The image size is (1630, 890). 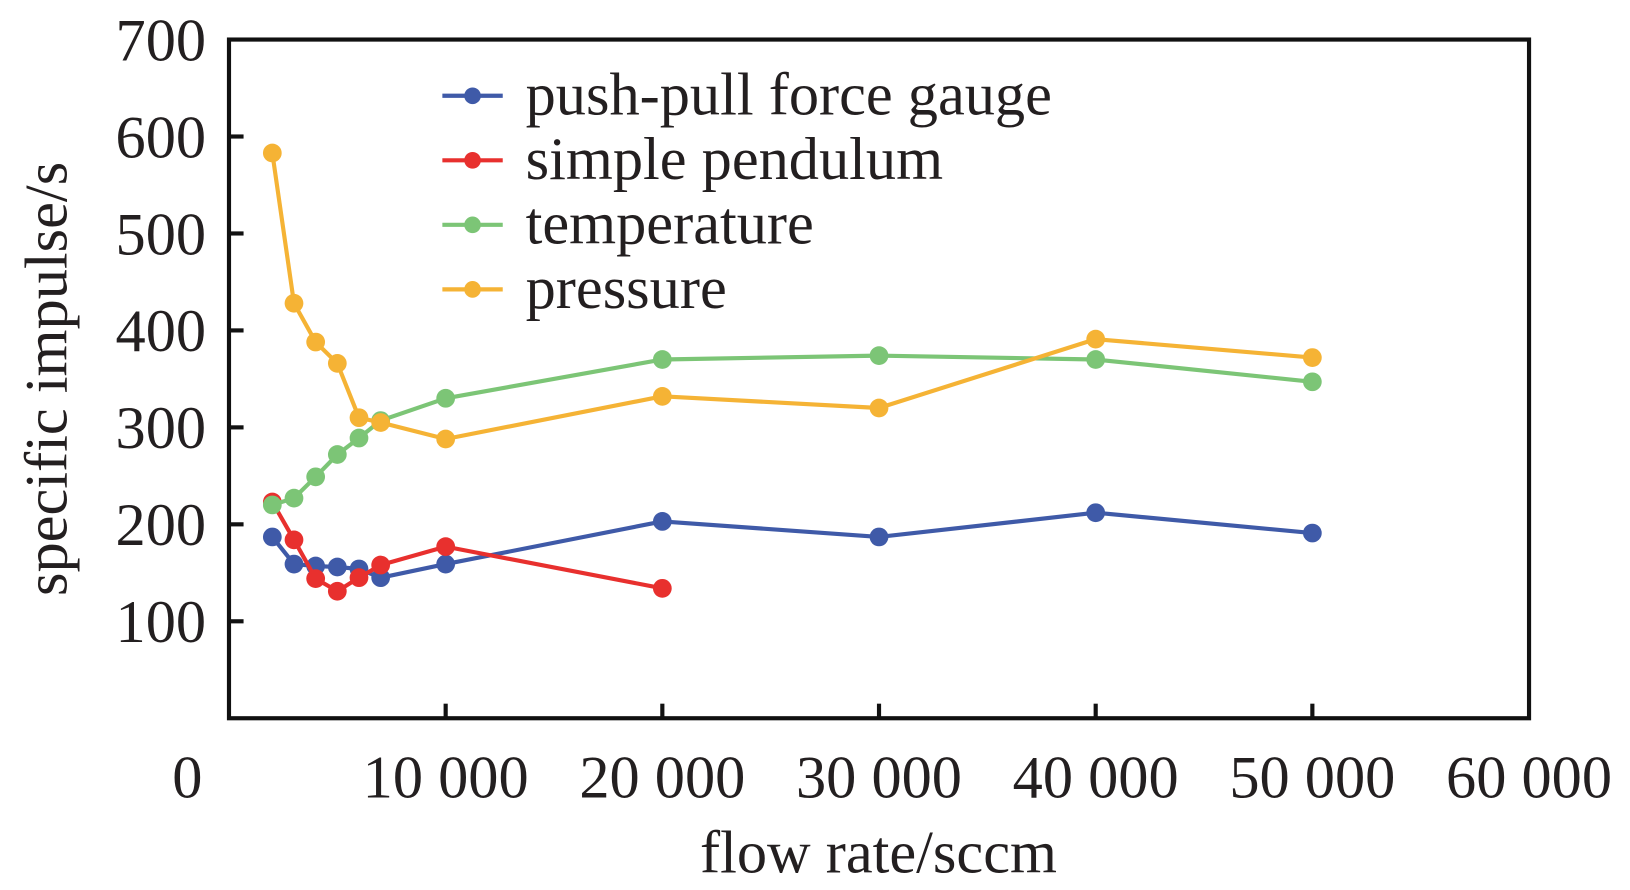 What do you see at coordinates (161, 622) in the screenshot?
I see `y-tick-label: 100` at bounding box center [161, 622].